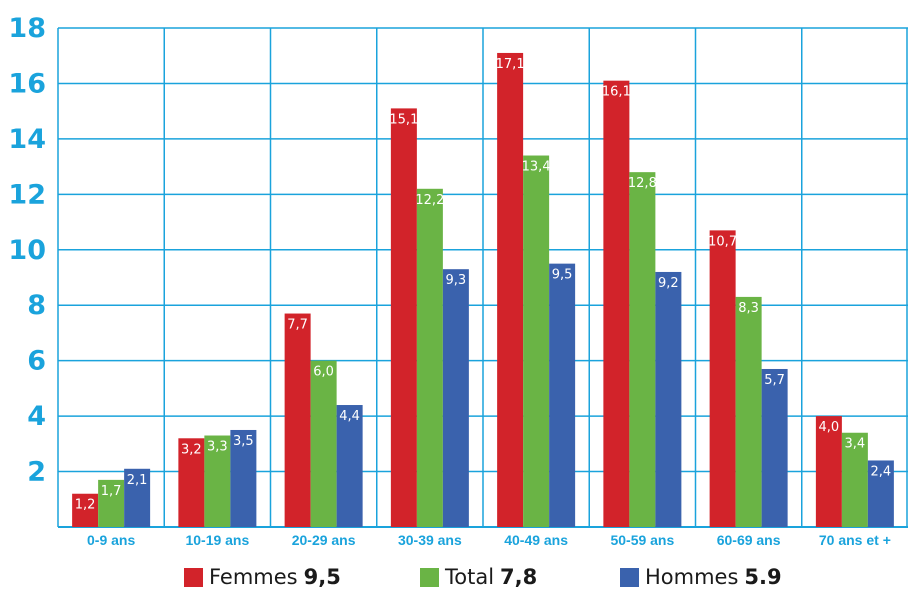  Describe the element at coordinates (217, 540) in the screenshot. I see `x-tick-label: 10-19 ans` at that location.